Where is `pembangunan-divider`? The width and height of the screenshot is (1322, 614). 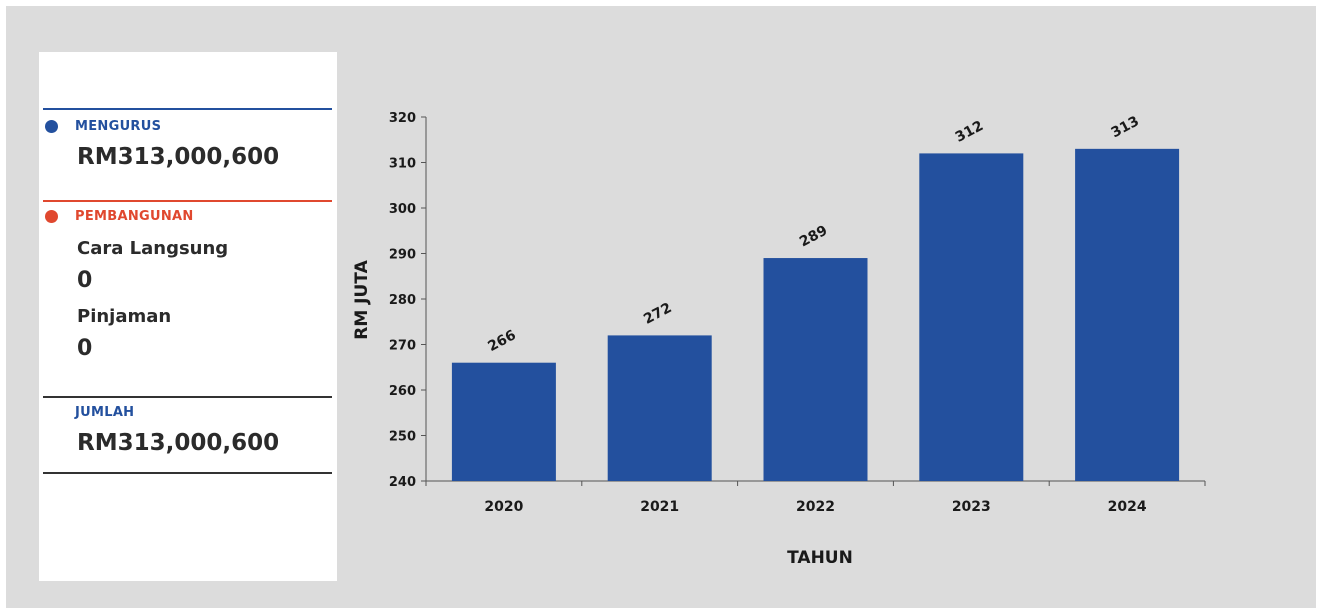
pembangunan-divider is located at coordinates (187, 201).